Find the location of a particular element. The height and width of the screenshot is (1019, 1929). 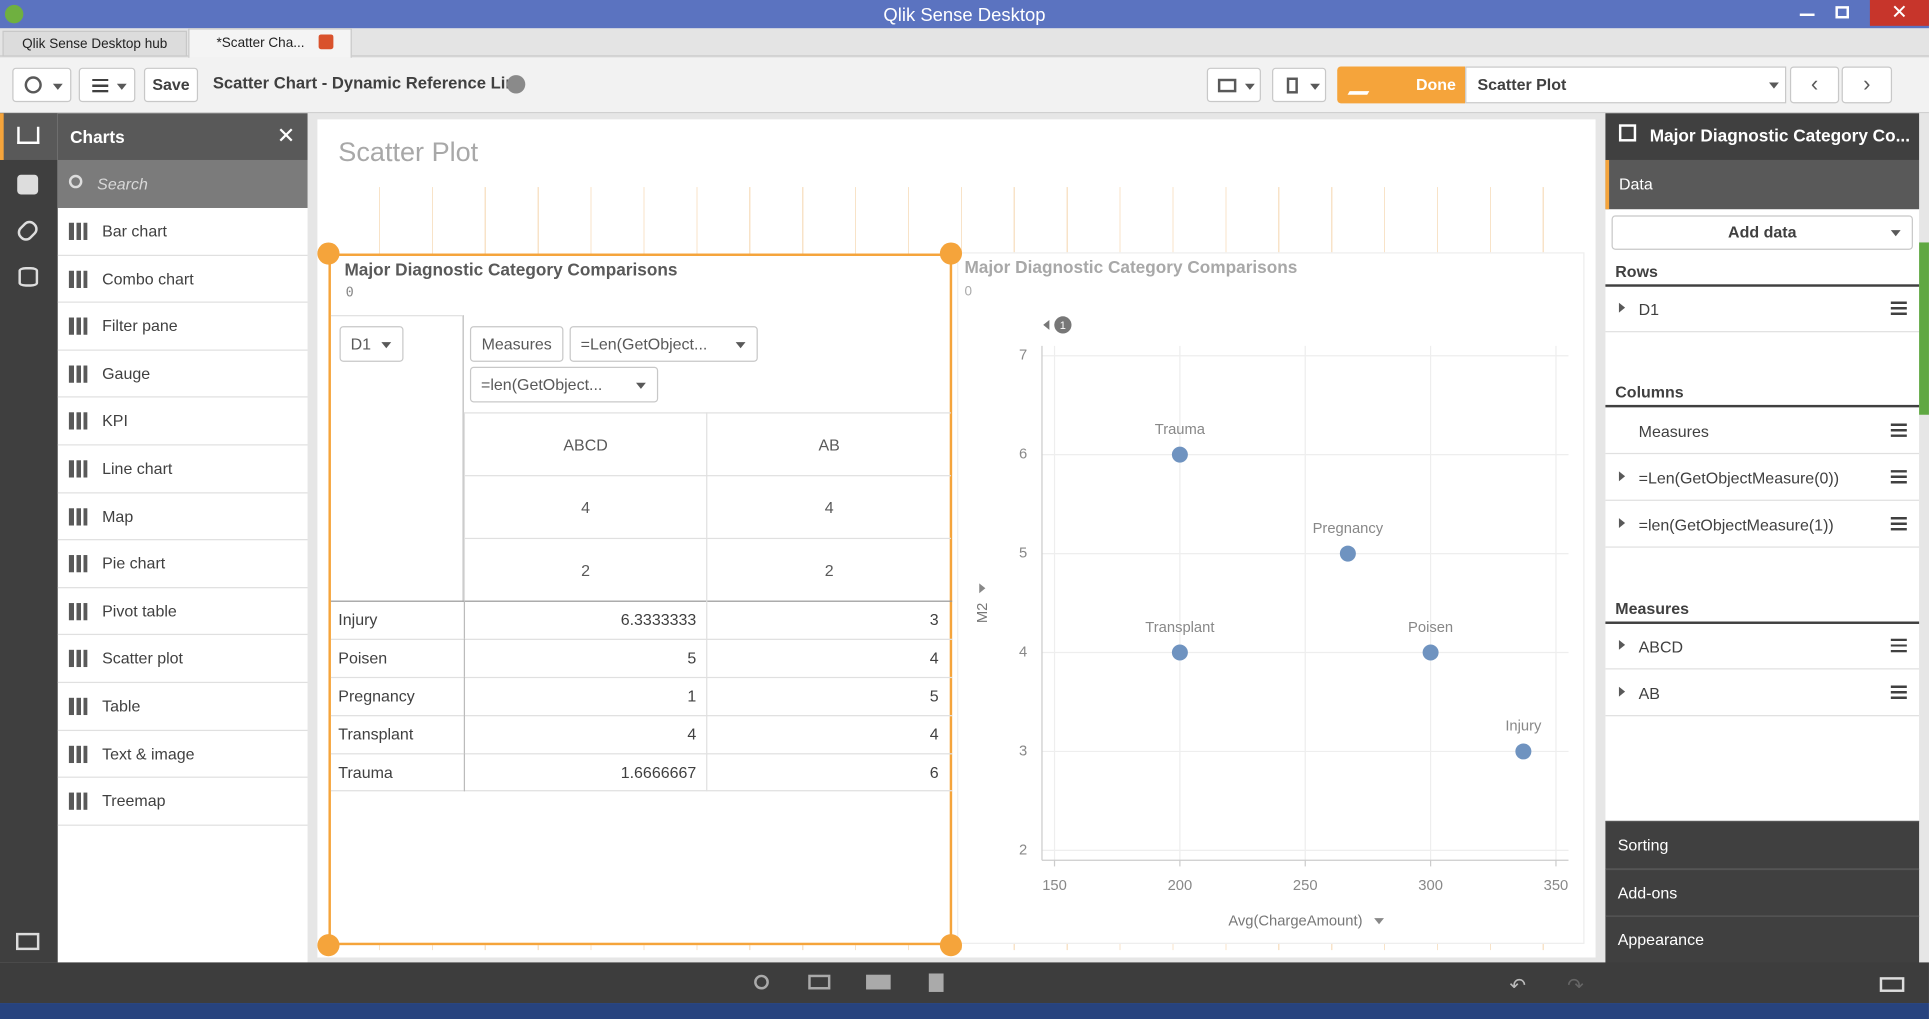

x-tick-label: 250 is located at coordinates (1305, 886).